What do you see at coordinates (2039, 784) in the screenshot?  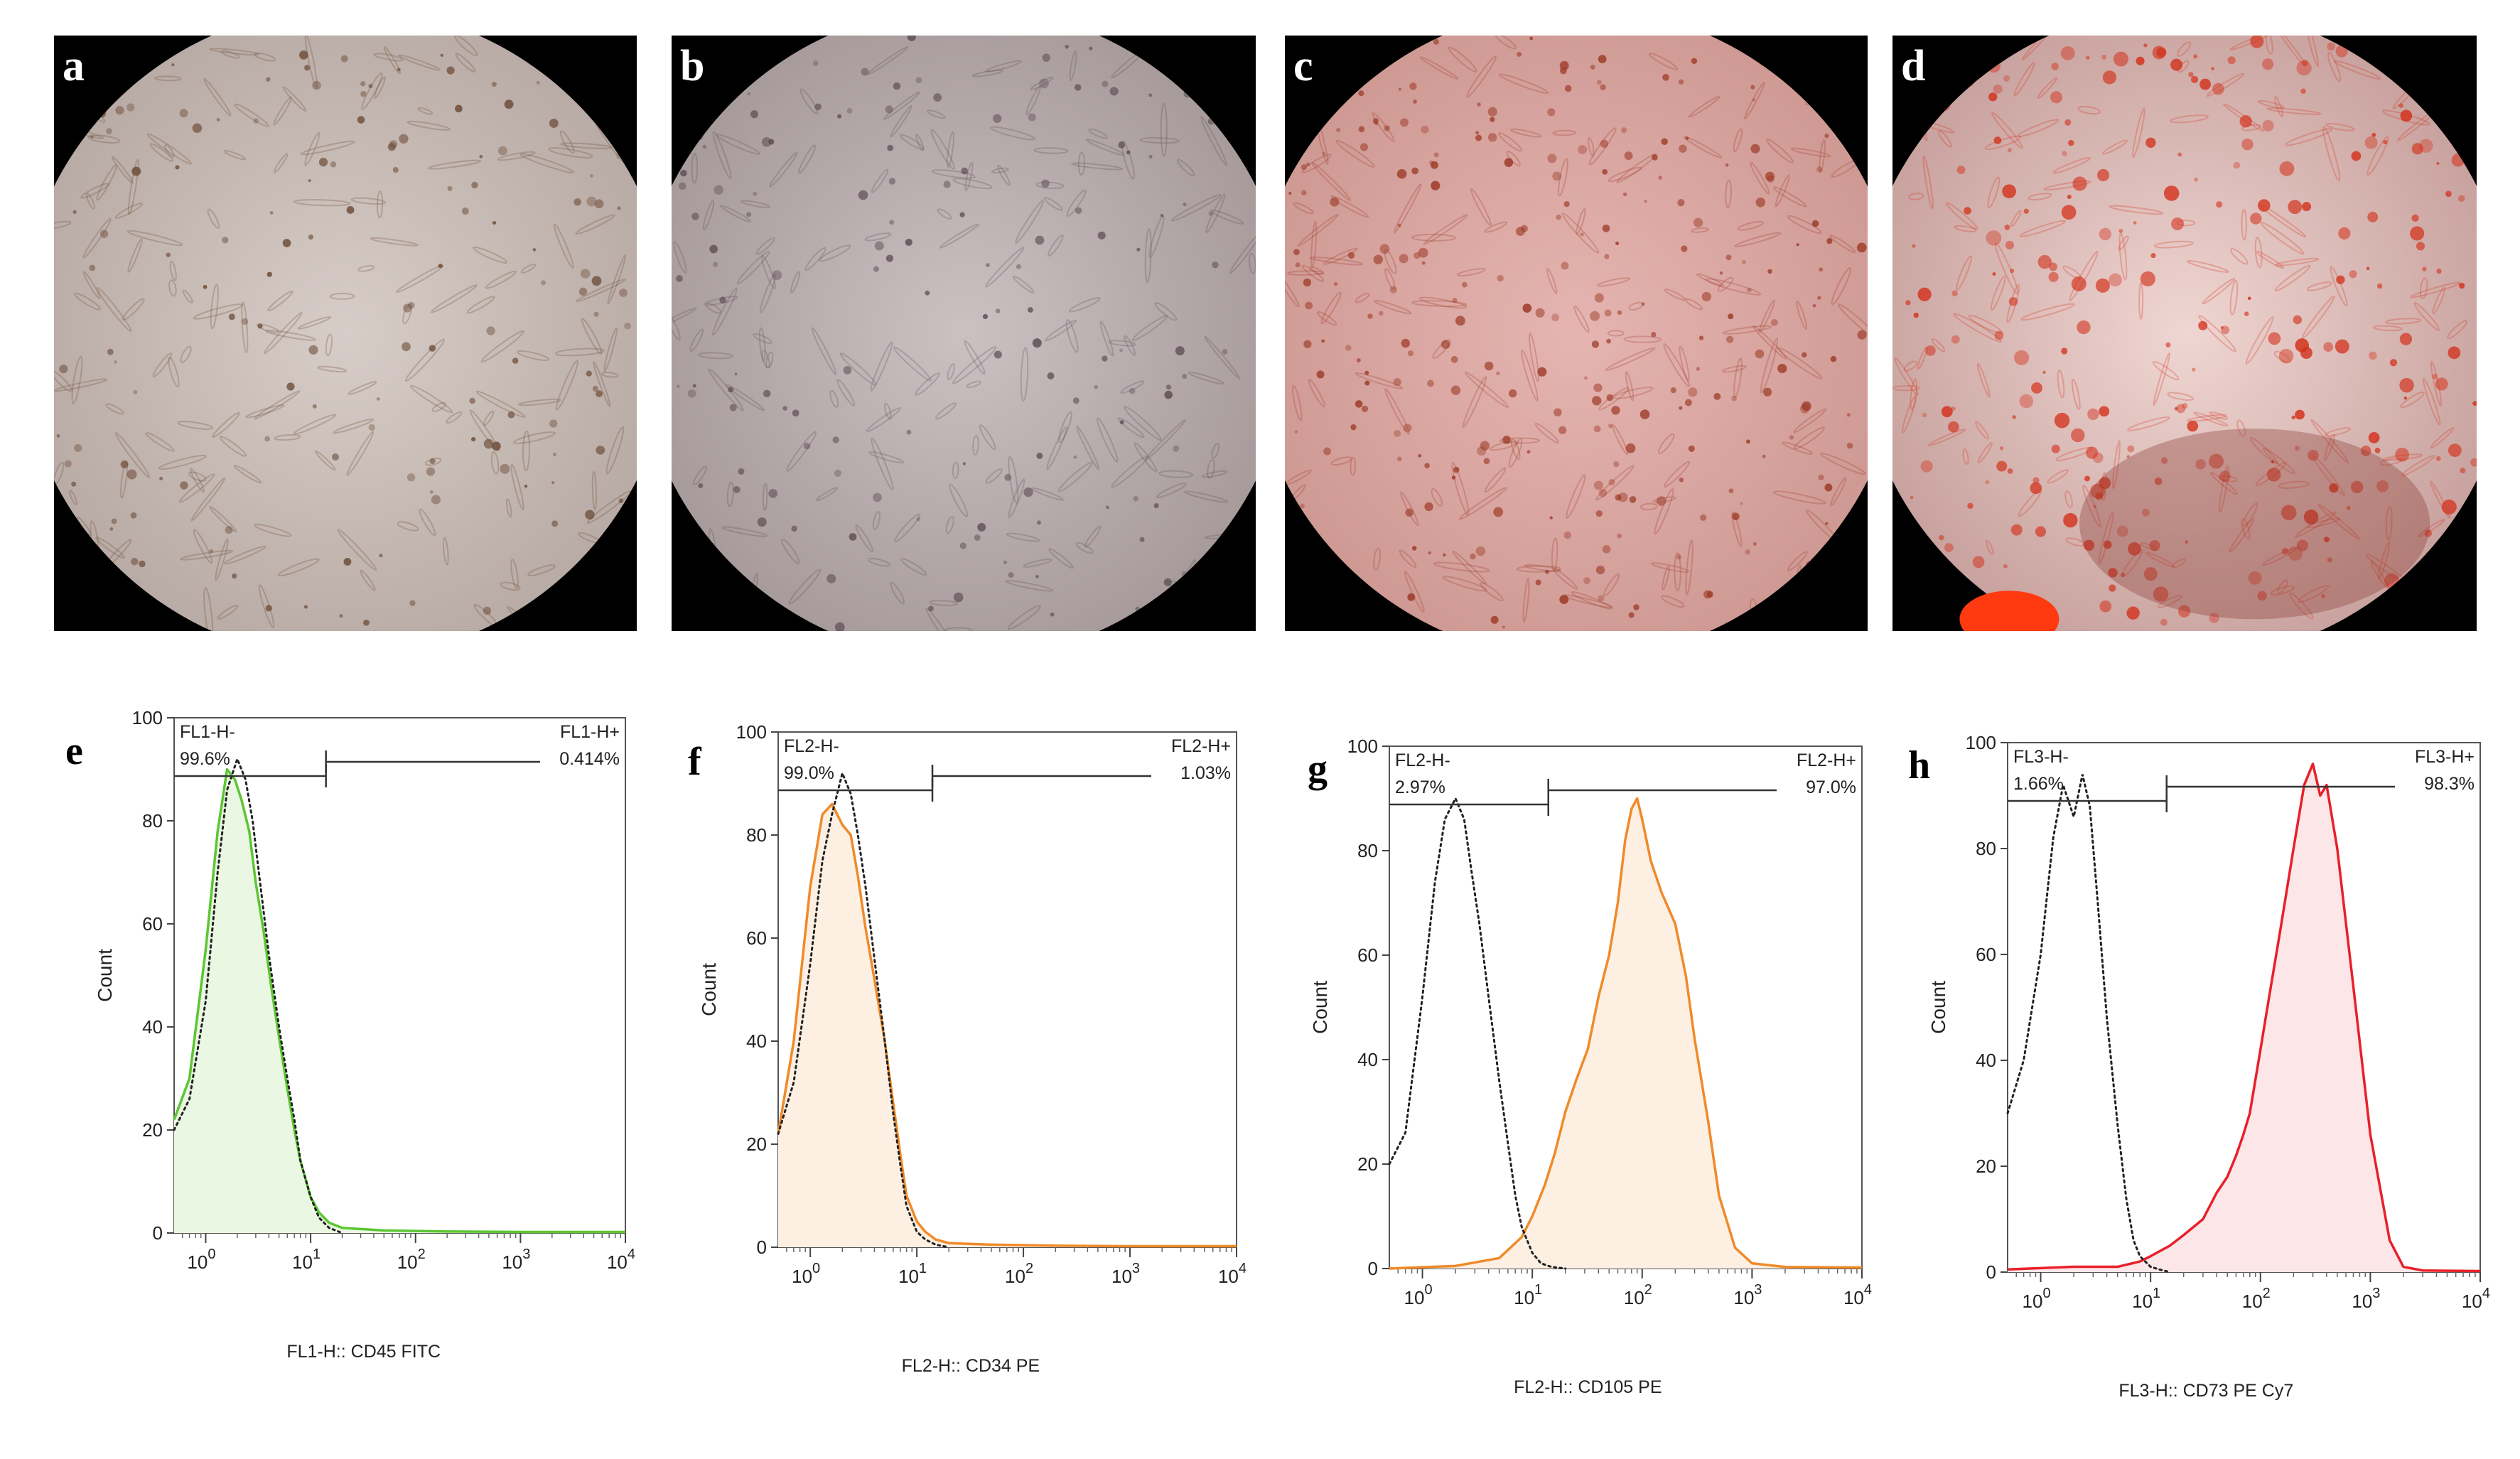 I see `negative-gate-percent: 1.66%` at bounding box center [2039, 784].